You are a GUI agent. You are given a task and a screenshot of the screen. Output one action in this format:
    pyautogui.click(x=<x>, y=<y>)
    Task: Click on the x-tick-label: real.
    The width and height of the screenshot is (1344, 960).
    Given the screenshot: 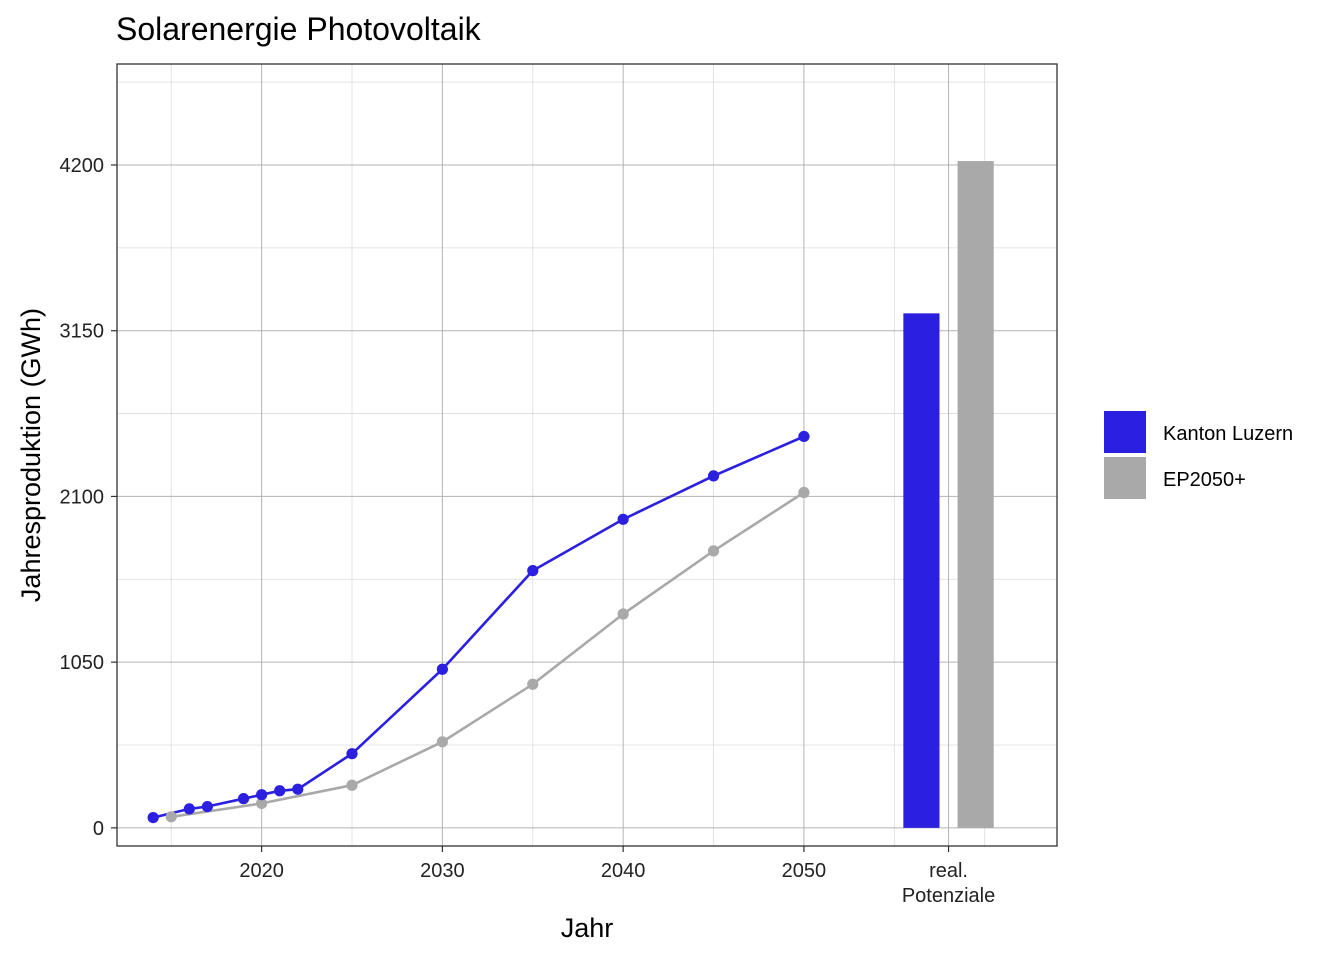 What is the action you would take?
    pyautogui.click(x=948, y=871)
    